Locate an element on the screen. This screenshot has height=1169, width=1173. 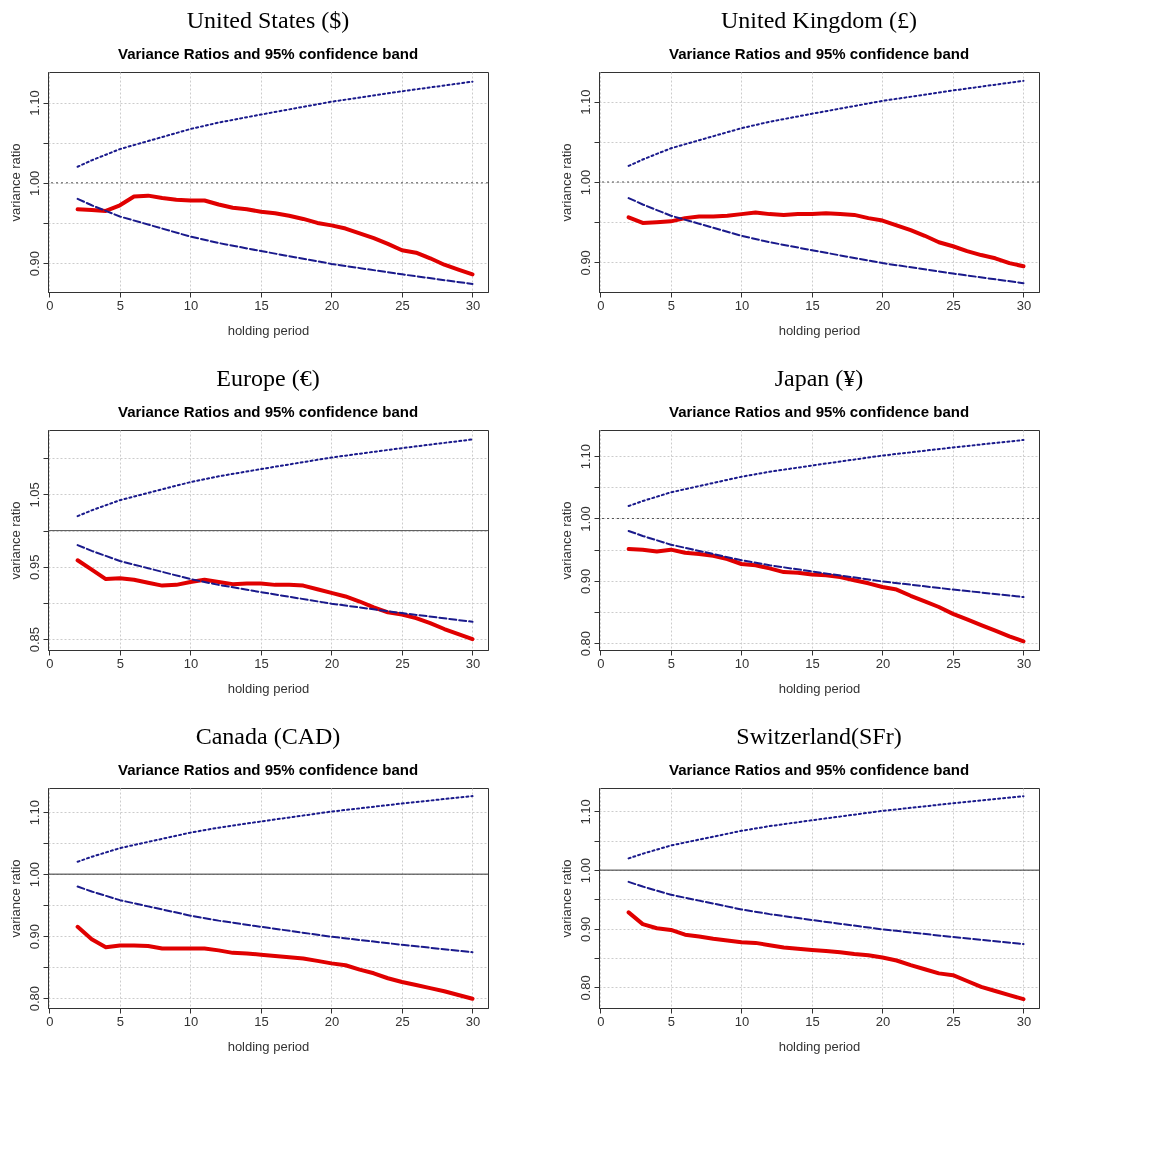
chart-title: Switzerland(SFr) is located at coordinates (819, 736).